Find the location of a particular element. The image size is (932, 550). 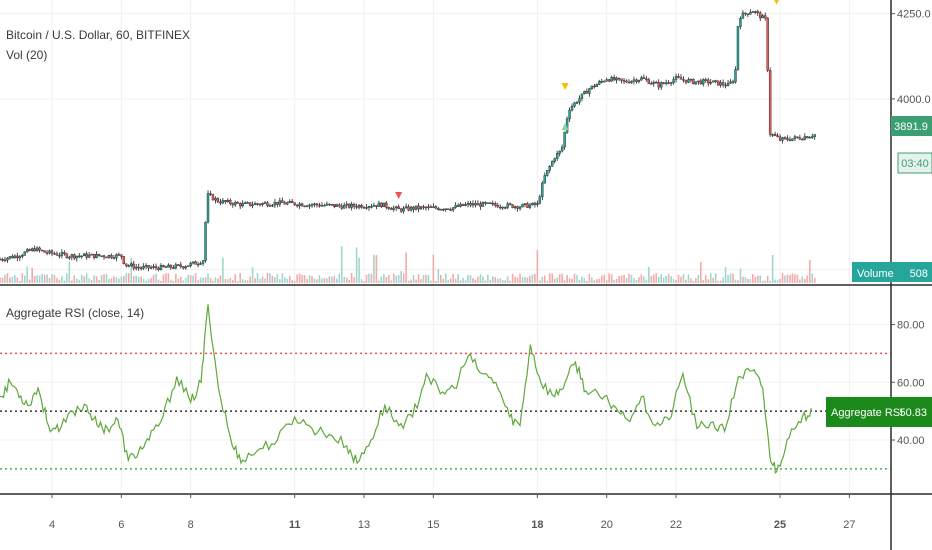

x-tick-label: 22 is located at coordinates (676, 525).